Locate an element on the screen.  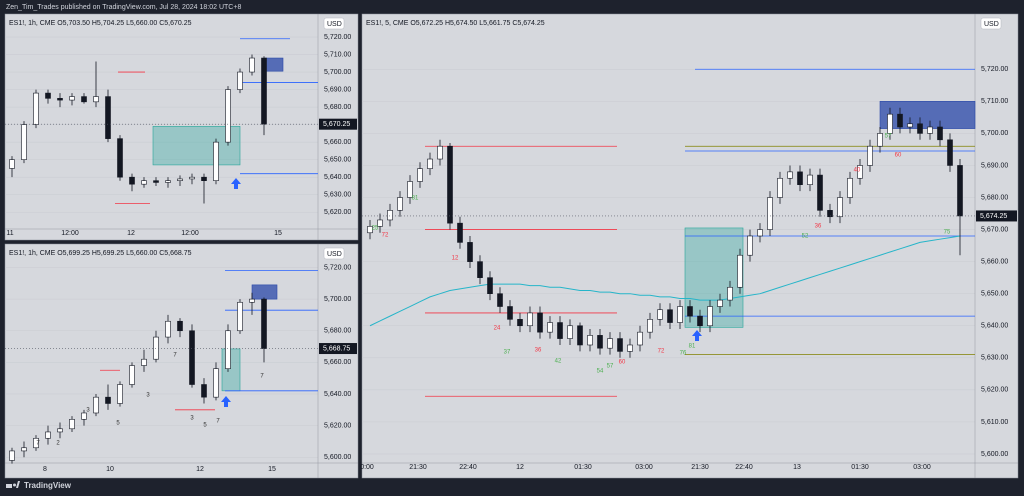
y-tick-label: 5,690.00 is located at coordinates (994, 165).